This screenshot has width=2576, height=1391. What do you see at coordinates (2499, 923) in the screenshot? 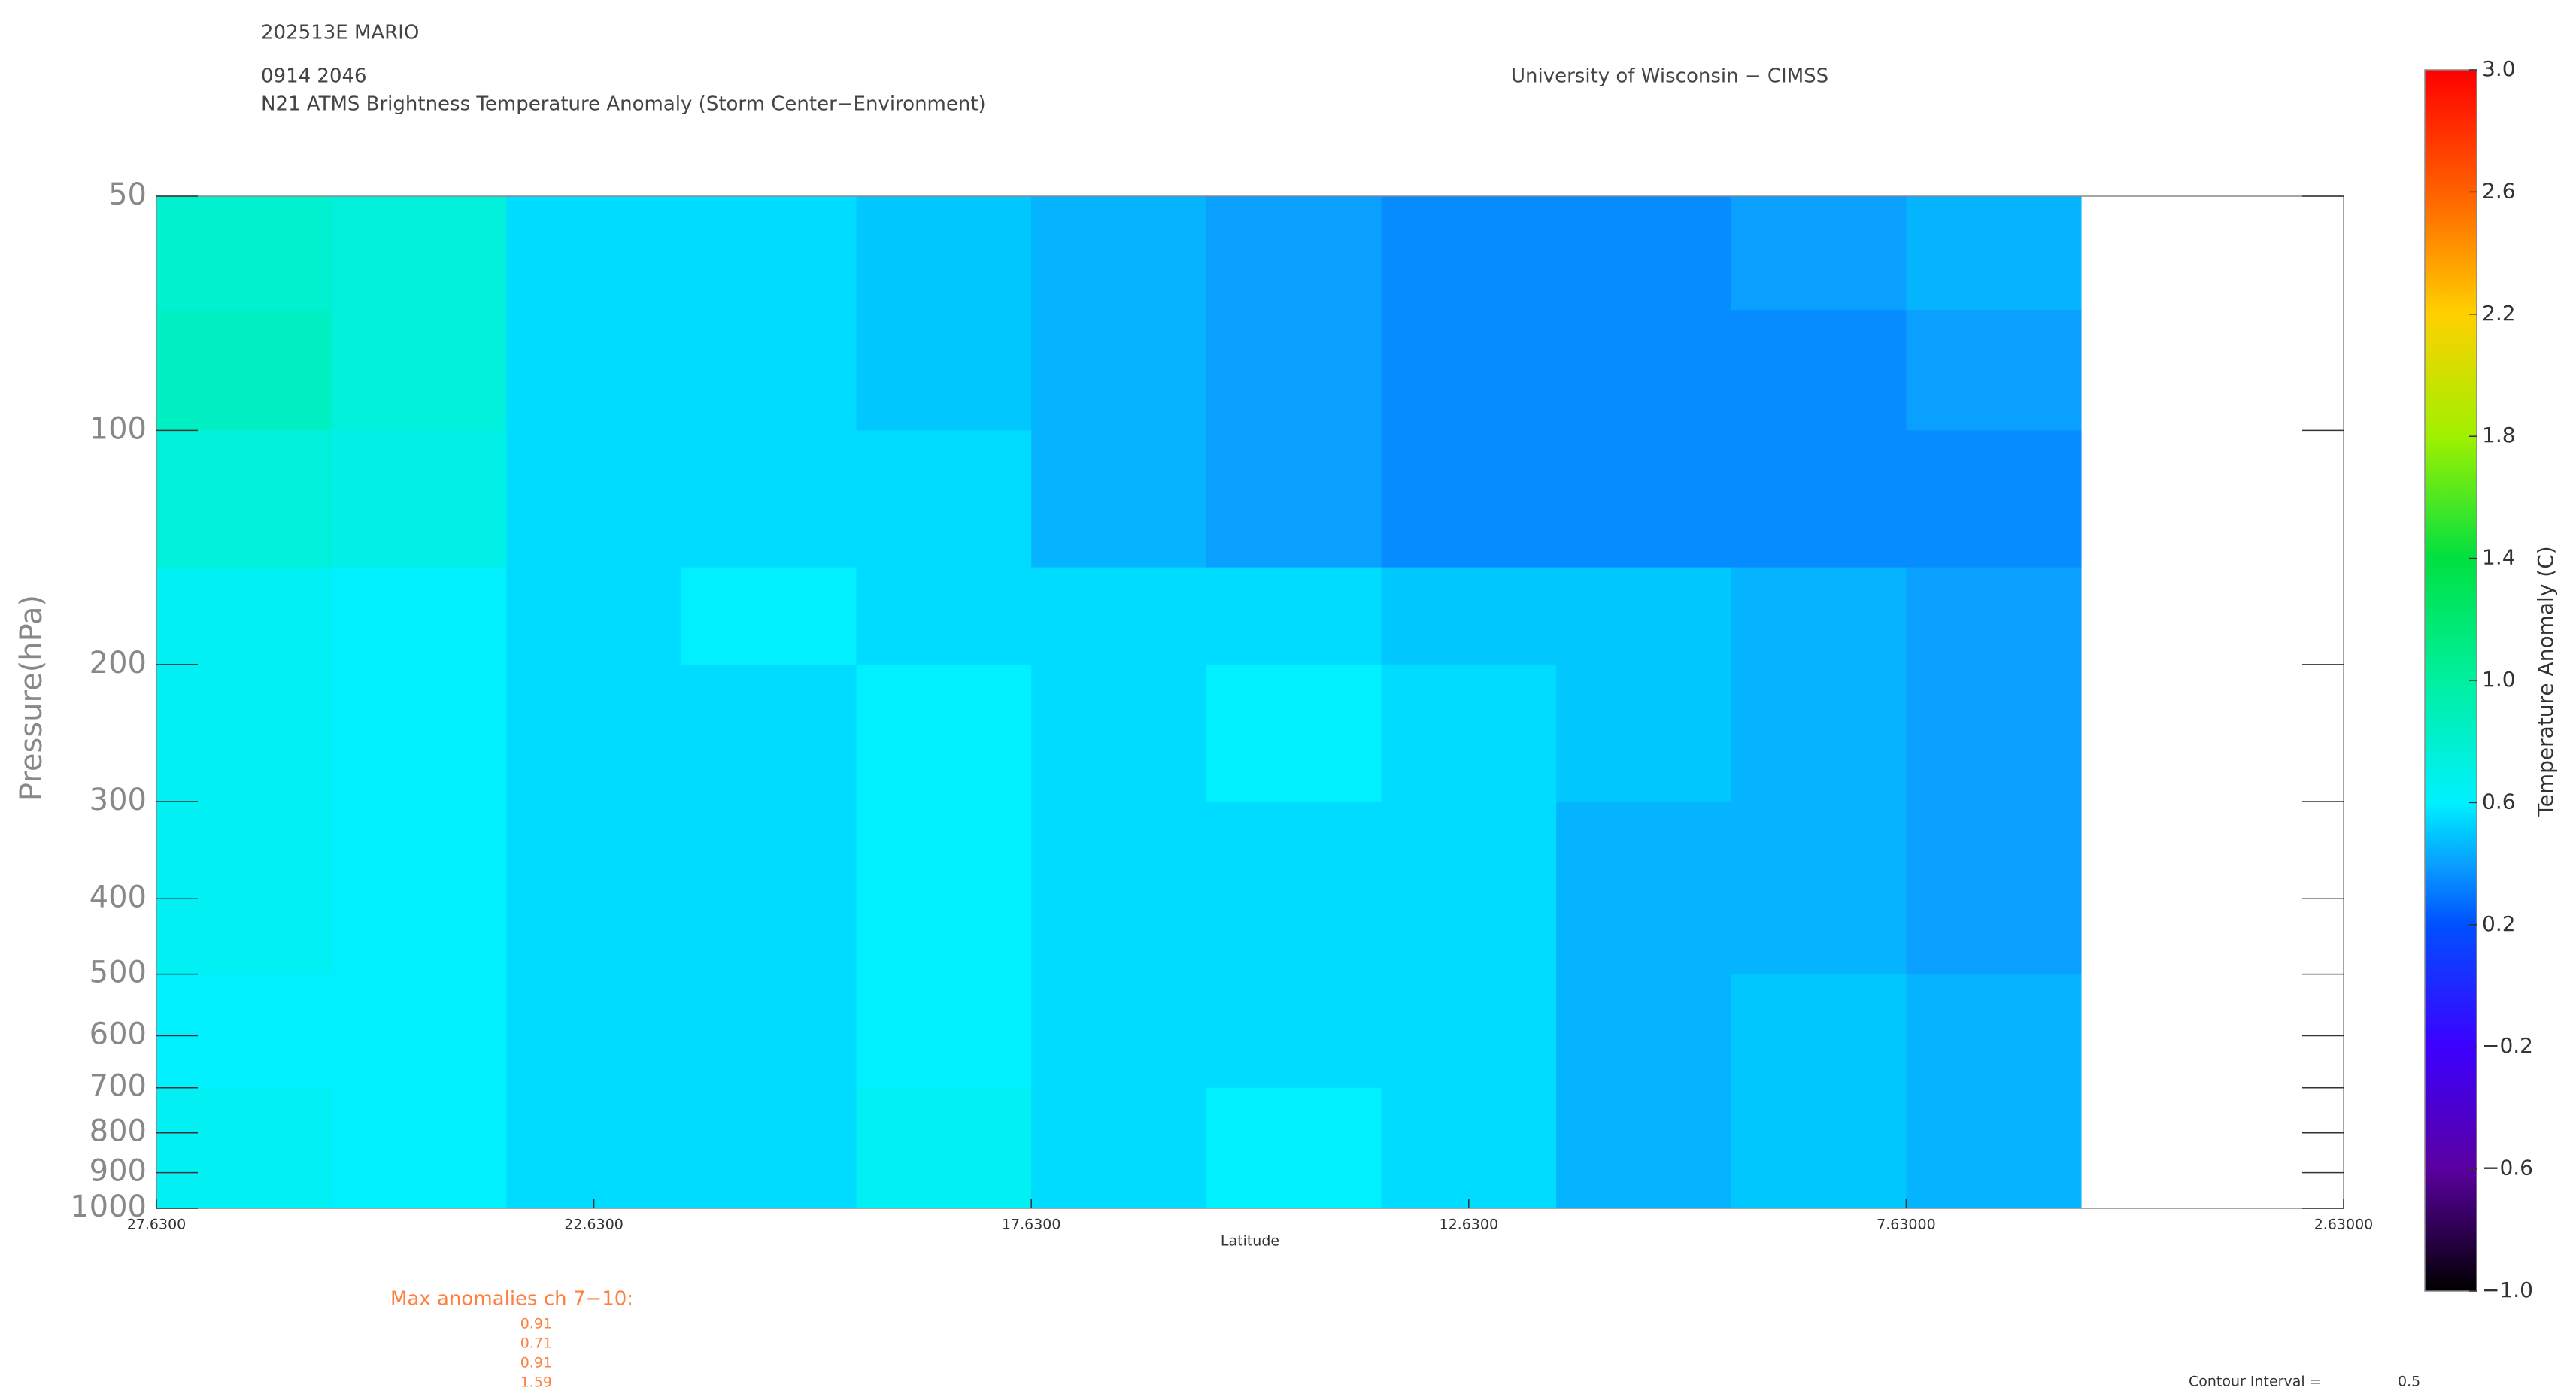
I see `colorbar-tick-label: 0.2` at bounding box center [2499, 923].